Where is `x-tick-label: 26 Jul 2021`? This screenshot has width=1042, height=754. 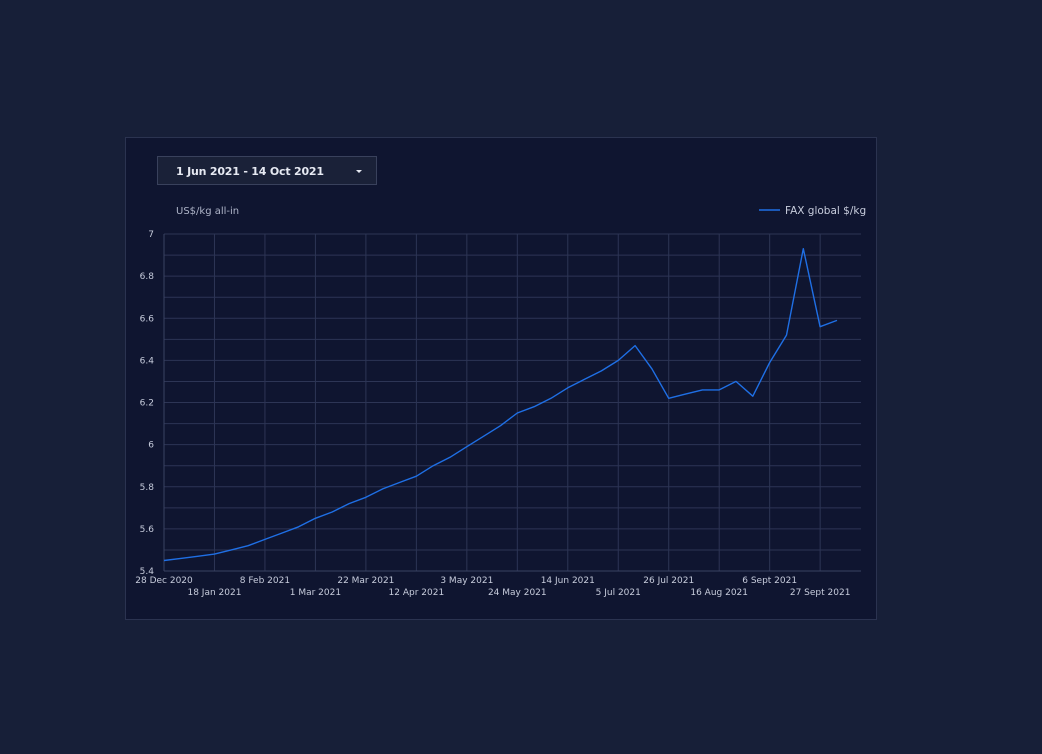 x-tick-label: 26 Jul 2021 is located at coordinates (668, 581).